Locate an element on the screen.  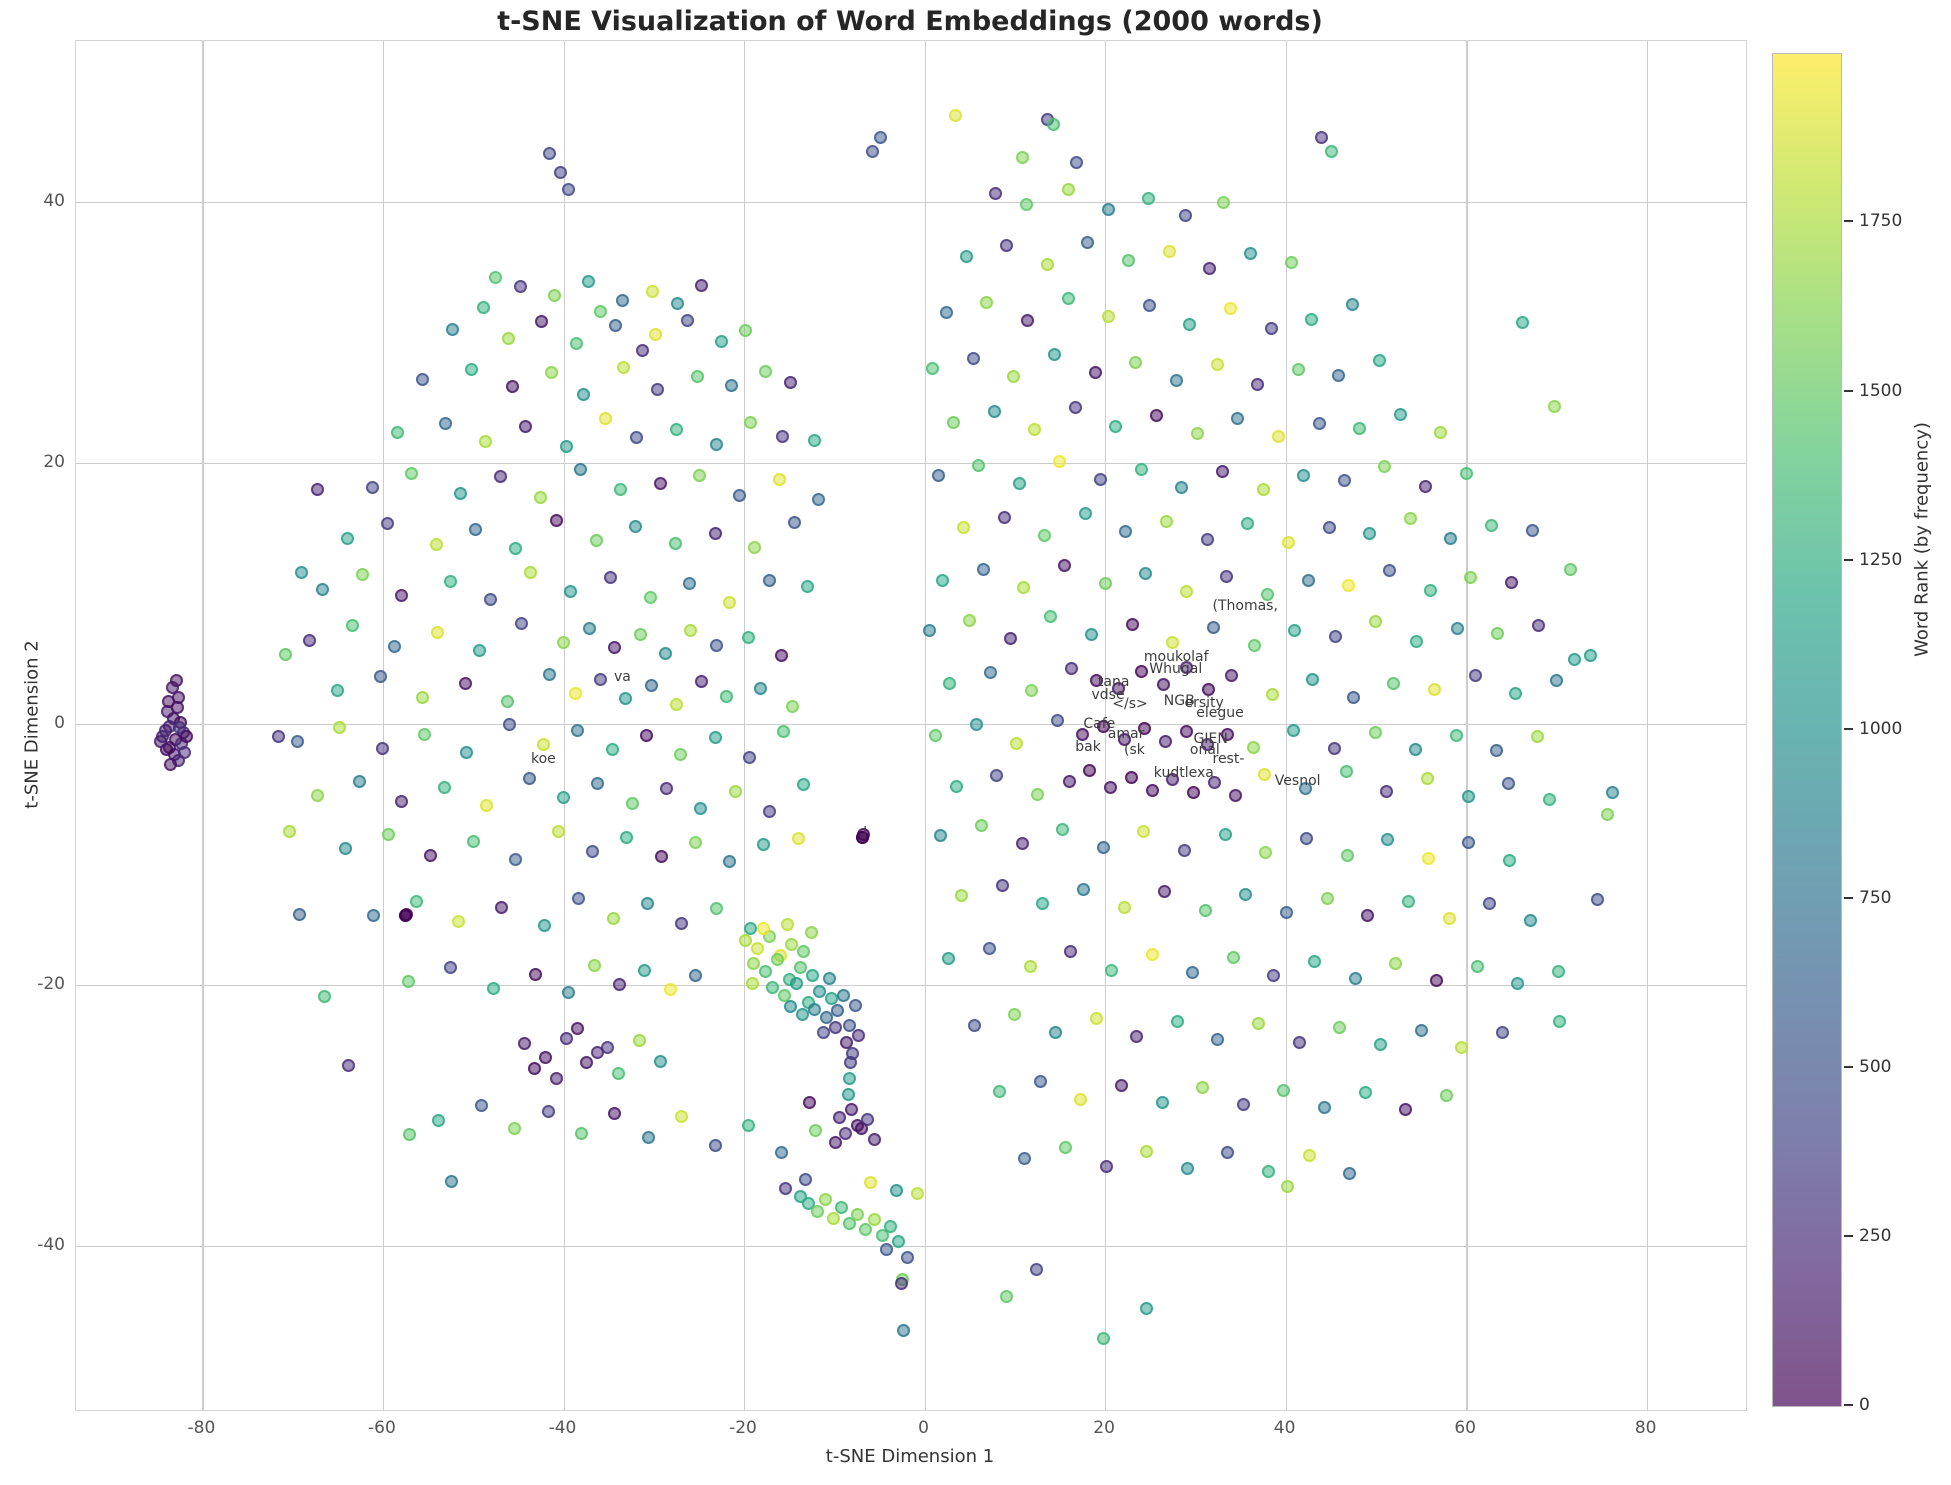
word-annotation: rest- is located at coordinates (1228, 758).